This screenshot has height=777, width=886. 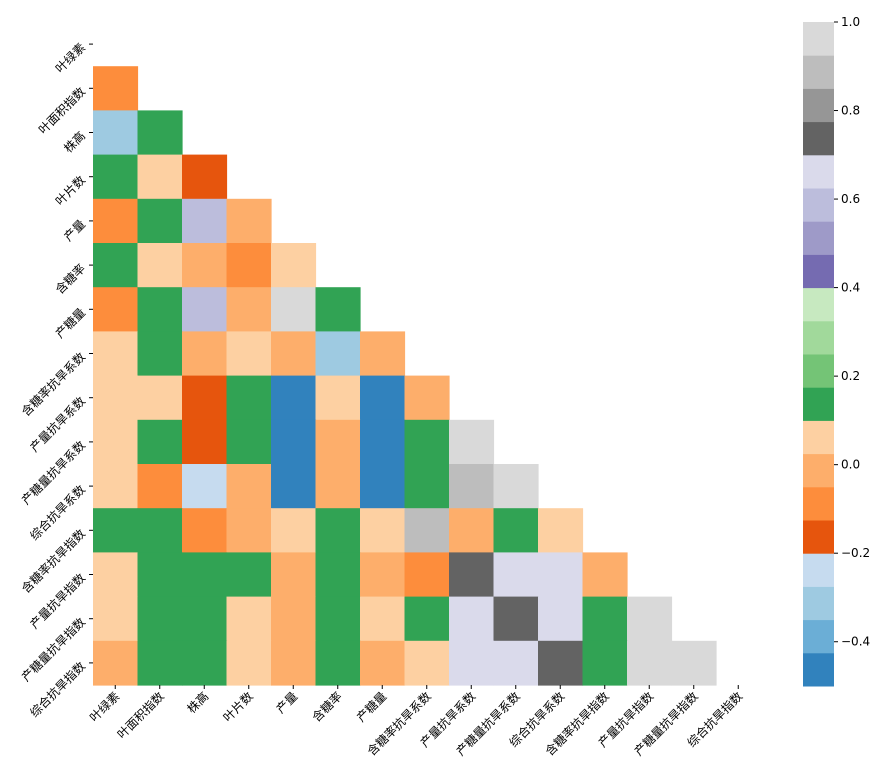 I want to click on y-tick-label: 产量, so click(x=74, y=230).